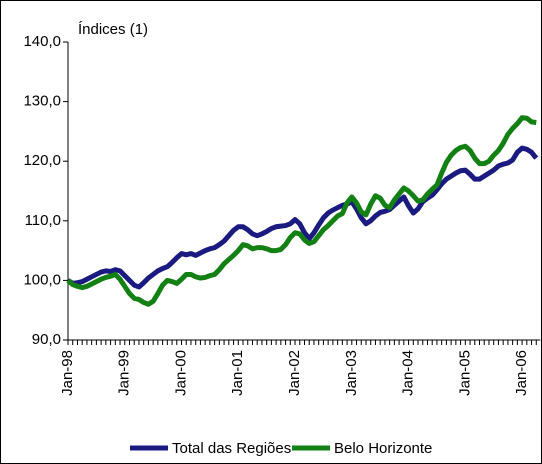 This screenshot has width=542, height=464. I want to click on legend-label: Total das Regiões, so click(231, 448).